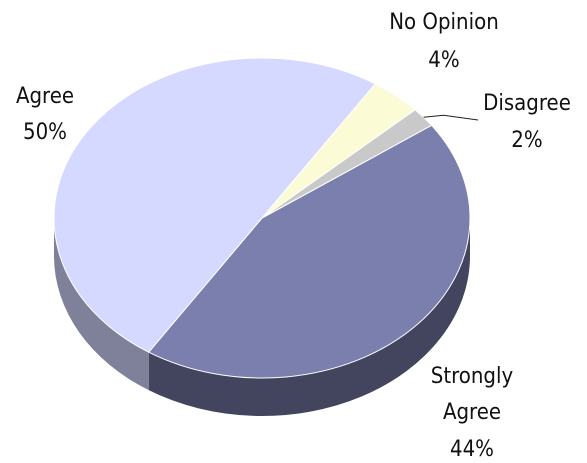  Describe the element at coordinates (472, 448) in the screenshot. I see `value-strongly-agree: 44%` at that location.